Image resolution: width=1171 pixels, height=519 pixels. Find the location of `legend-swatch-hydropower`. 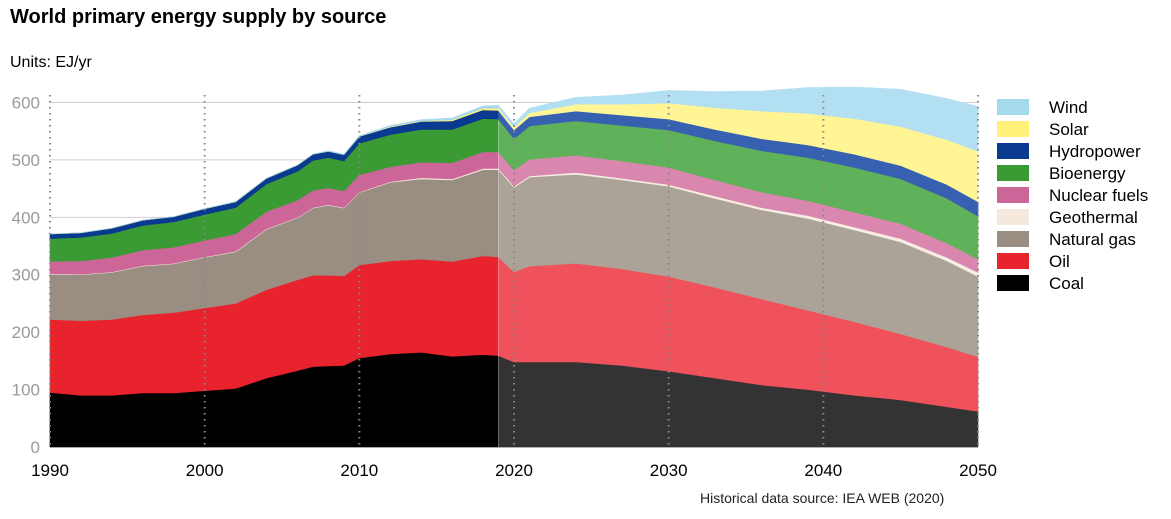

legend-swatch-hydropower is located at coordinates (1013, 151).